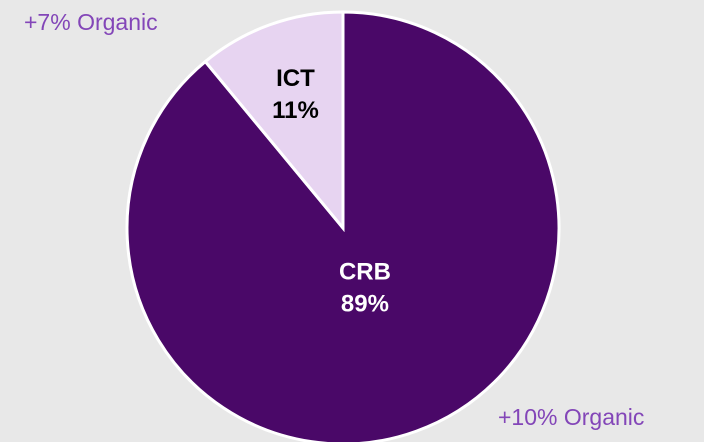 Image resolution: width=704 pixels, height=442 pixels. What do you see at coordinates (295, 110) in the screenshot?
I see `slice-value-label: 11%` at bounding box center [295, 110].